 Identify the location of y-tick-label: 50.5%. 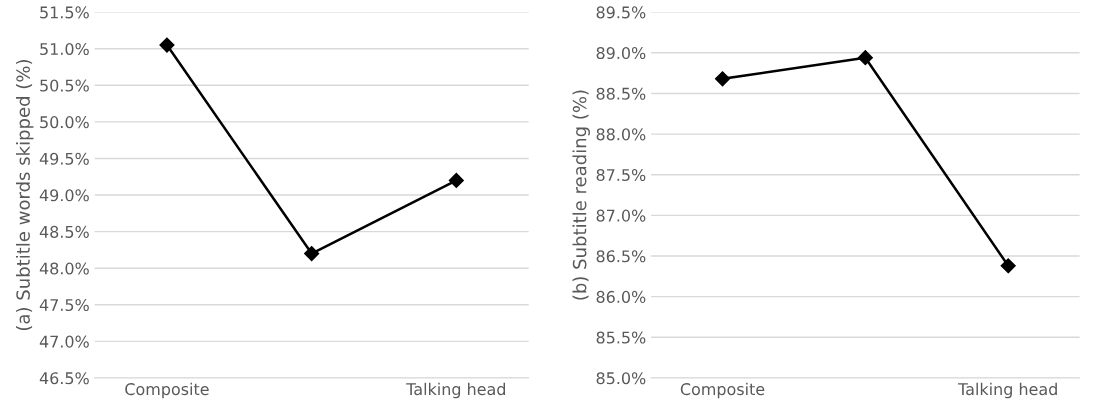
(64, 85).